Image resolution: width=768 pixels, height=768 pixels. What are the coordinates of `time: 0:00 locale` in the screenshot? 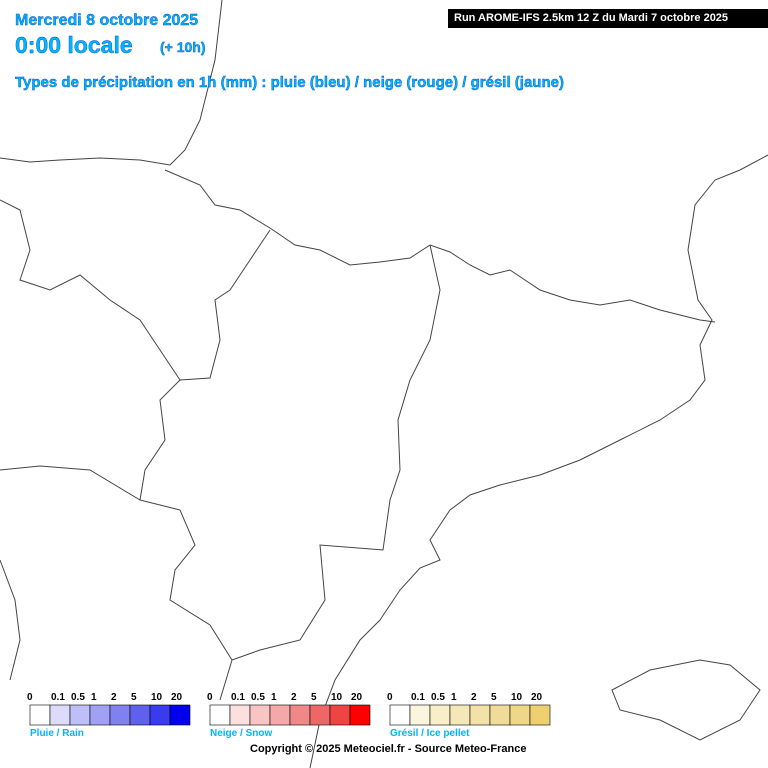 It's located at (74, 45).